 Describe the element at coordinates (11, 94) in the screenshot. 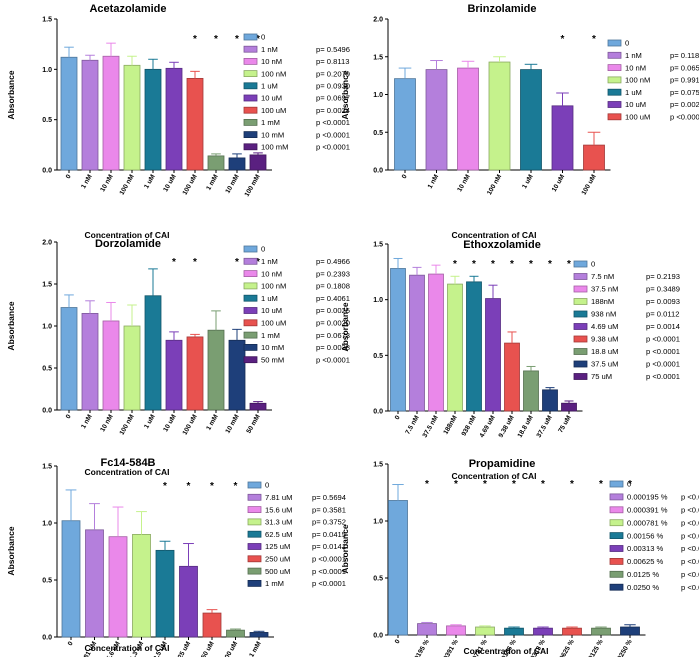

I see `y-axis-label-acetazolamide: Absorbance` at that location.